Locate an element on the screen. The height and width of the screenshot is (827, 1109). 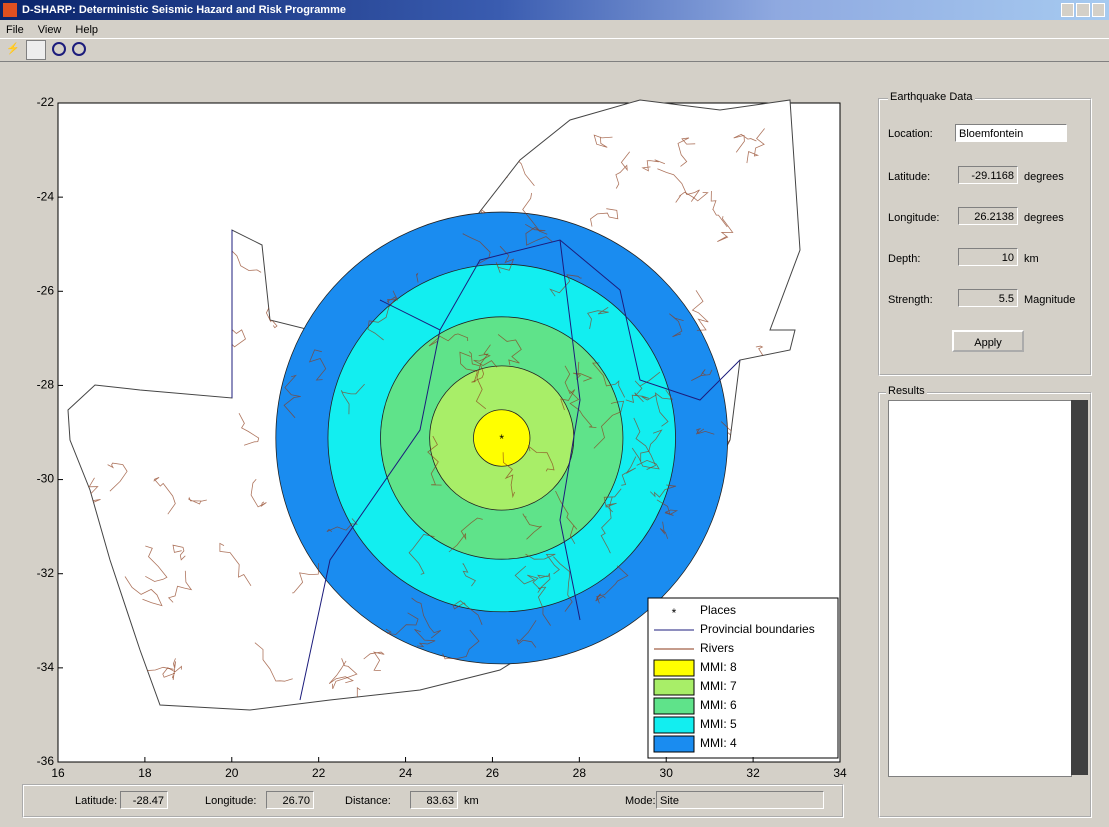
field-label: Latitude: is located at coordinates (909, 177).